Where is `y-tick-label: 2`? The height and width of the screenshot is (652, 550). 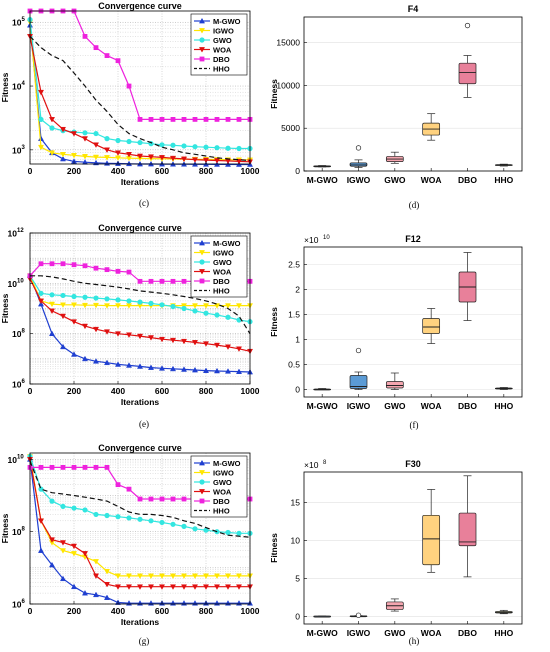 y-tick-label: 2 is located at coordinates (297, 290).